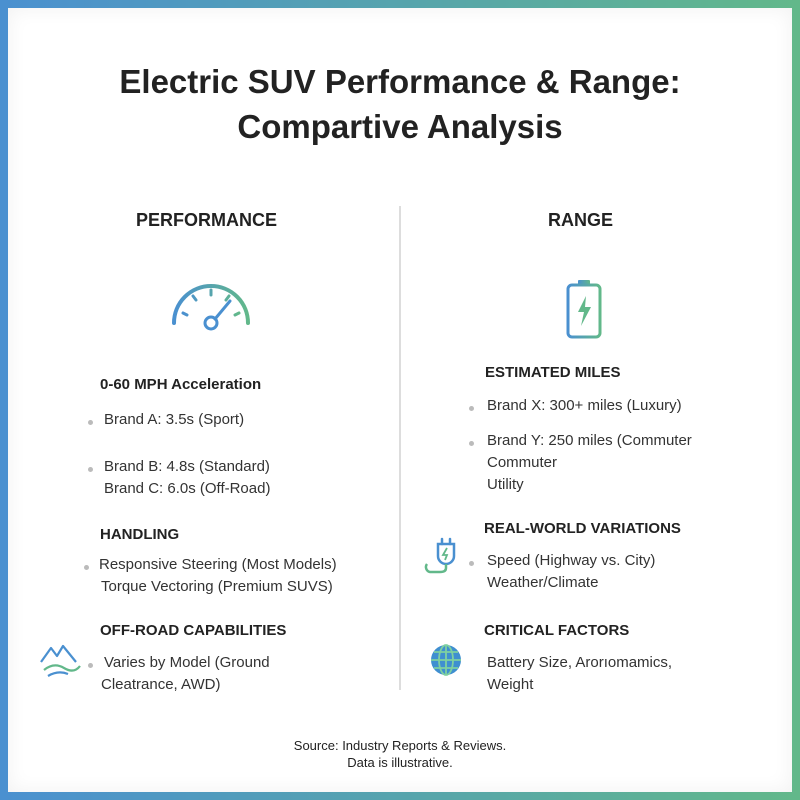  I want to click on item-text: Utility, so click(505, 484).